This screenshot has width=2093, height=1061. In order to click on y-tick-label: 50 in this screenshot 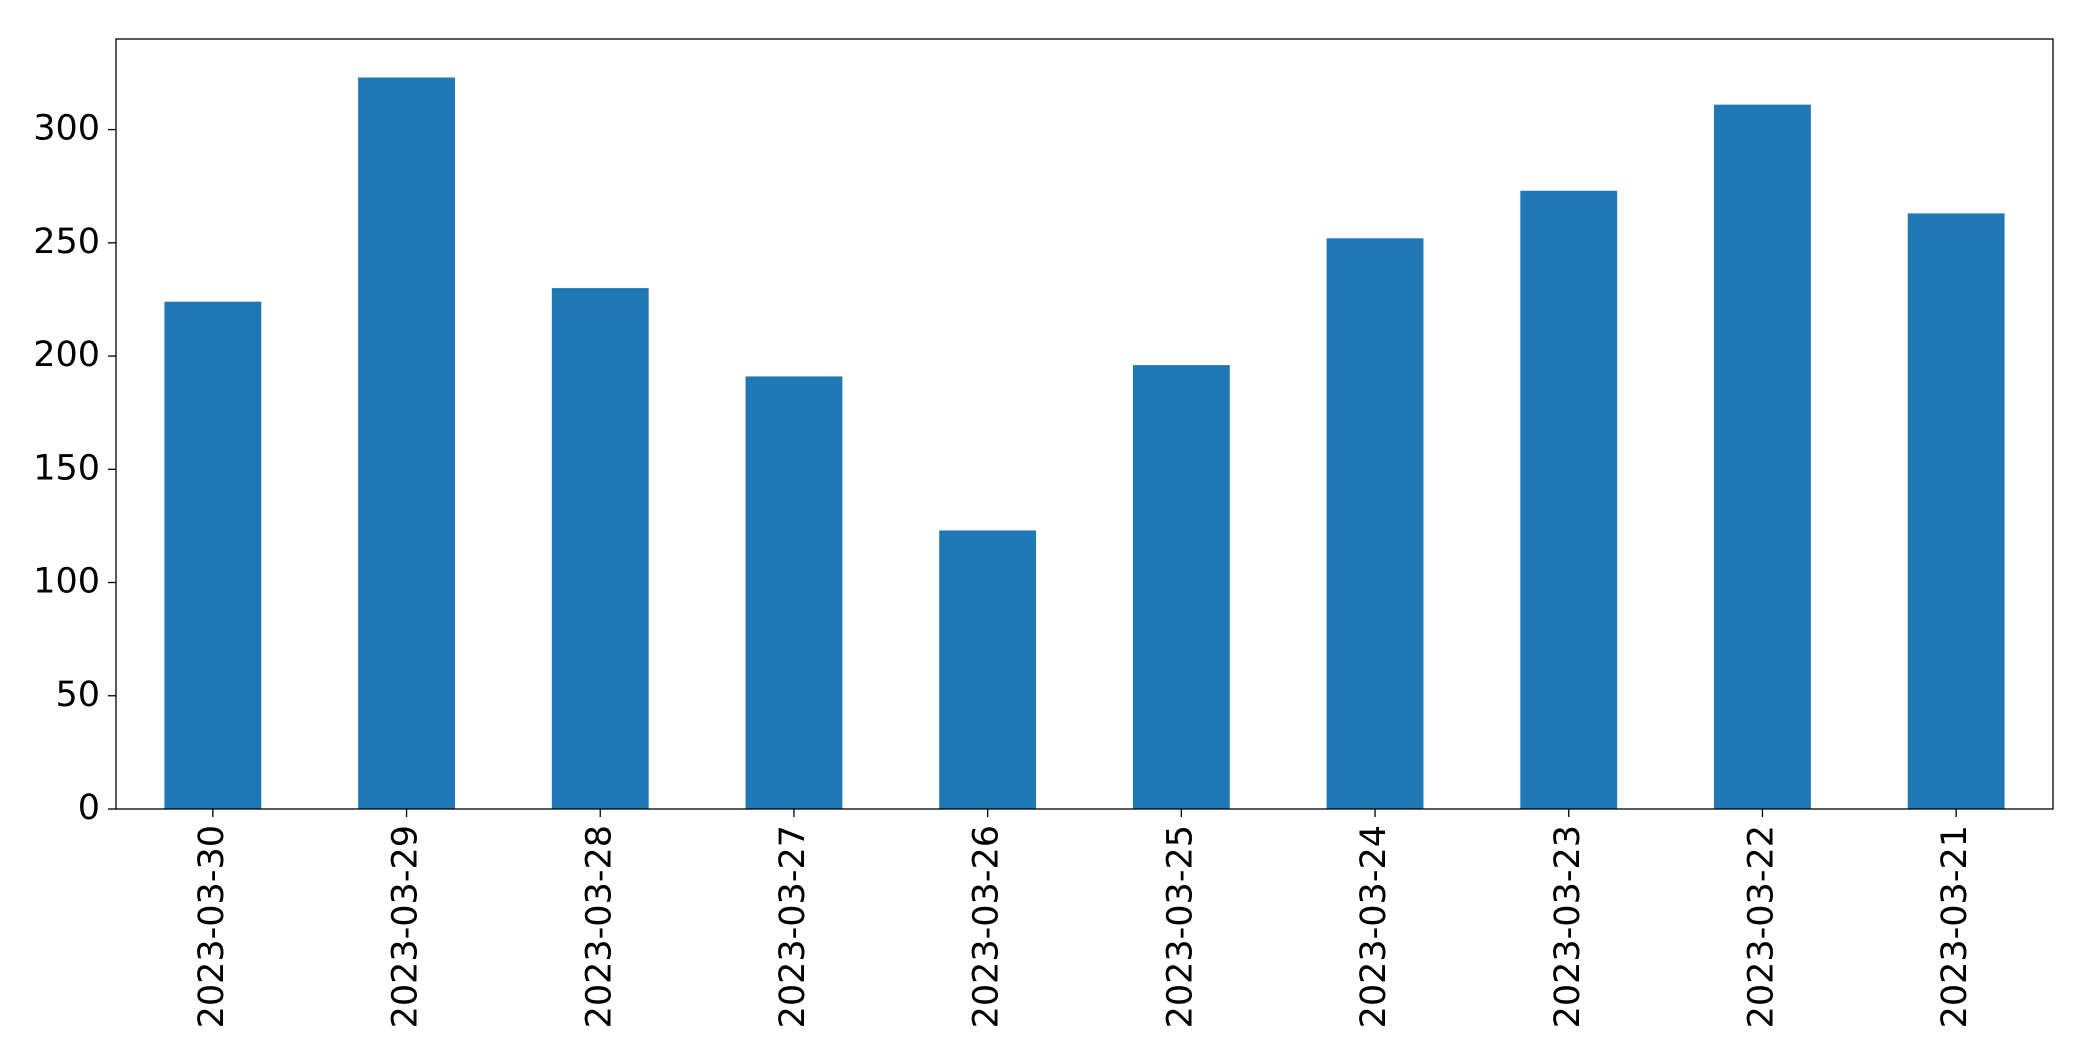, I will do `click(77, 695)`.